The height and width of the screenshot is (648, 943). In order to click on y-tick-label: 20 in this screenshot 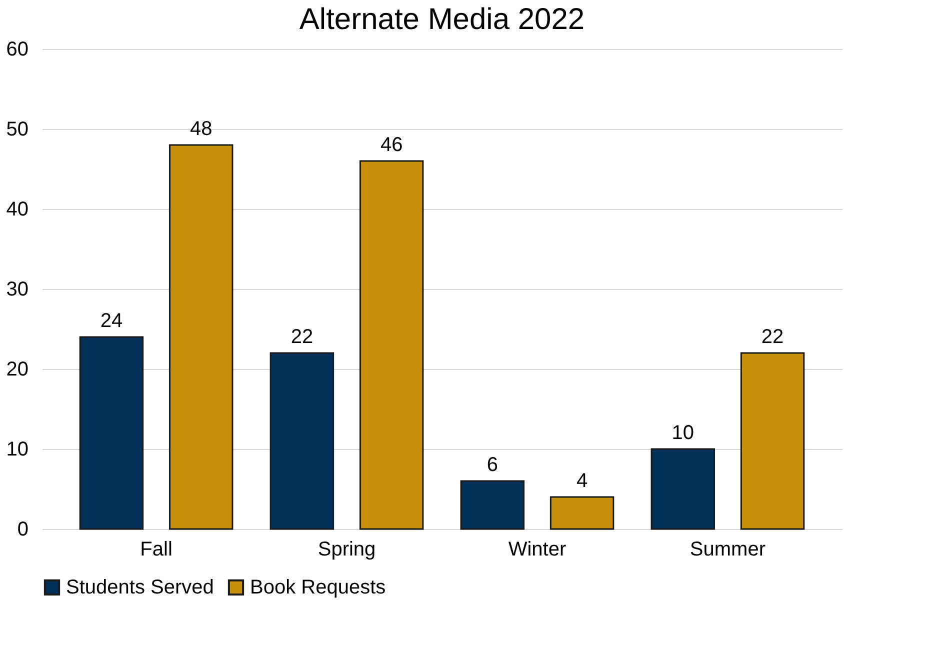, I will do `click(17, 369)`.